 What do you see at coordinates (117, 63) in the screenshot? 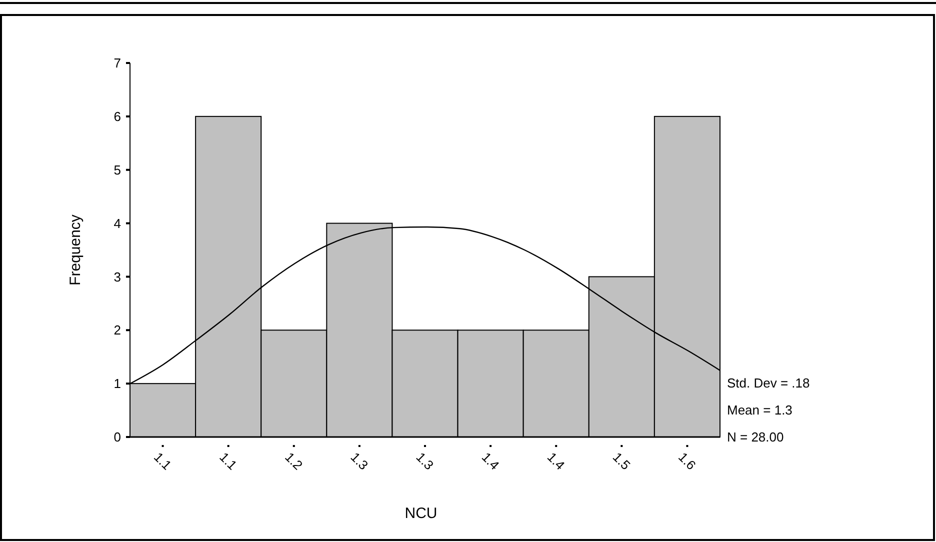
I see `y-tick-label: 7` at bounding box center [117, 63].